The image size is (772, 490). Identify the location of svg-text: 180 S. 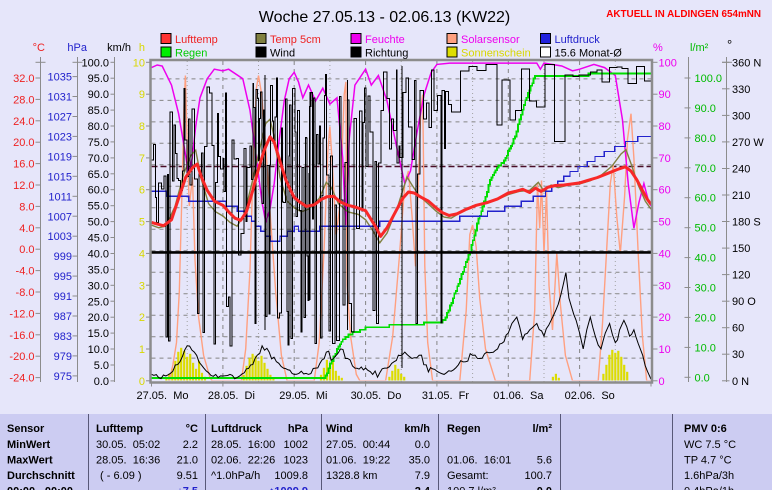
(746, 223).